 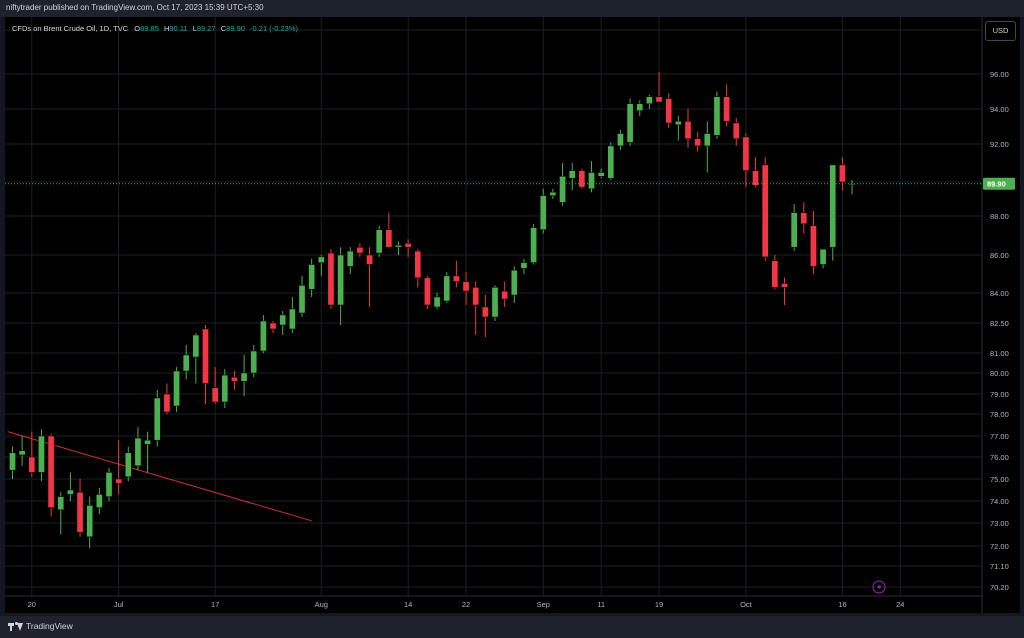 What do you see at coordinates (512, 627) in the screenshot?
I see `footer-bar: TradingView` at bounding box center [512, 627].